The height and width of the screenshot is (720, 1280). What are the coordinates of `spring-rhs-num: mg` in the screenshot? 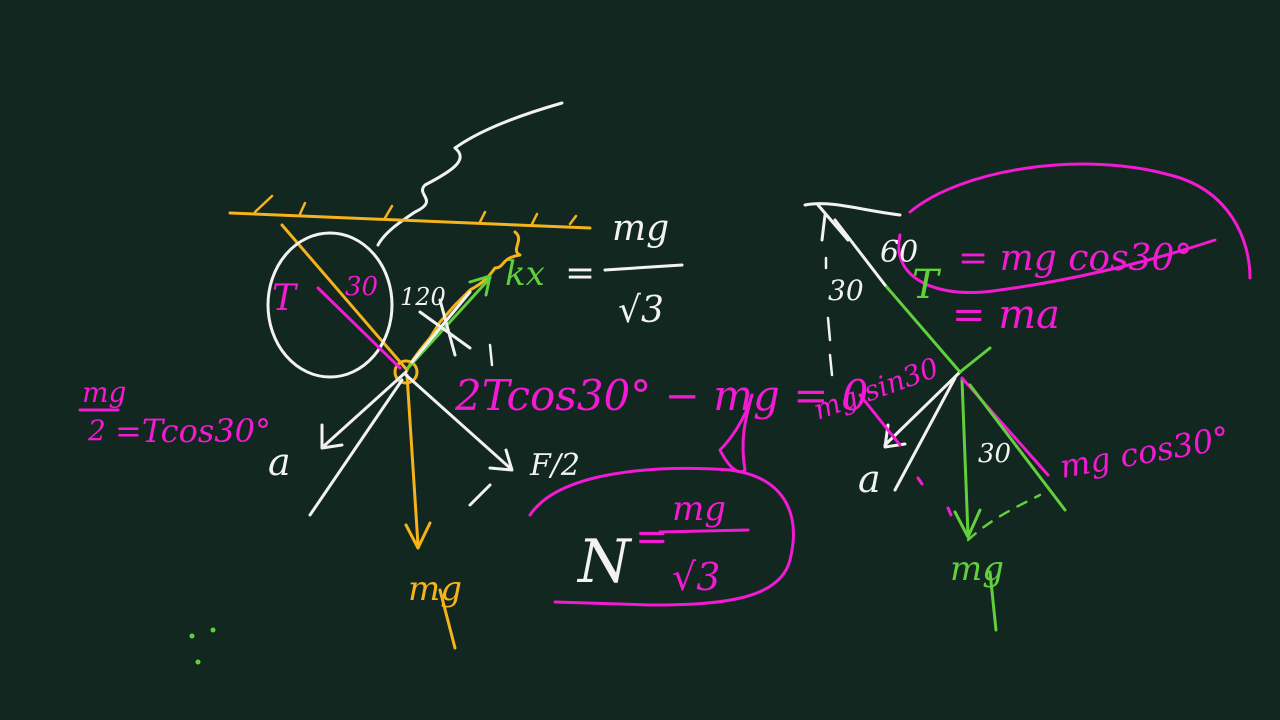 It's located at (640, 228).